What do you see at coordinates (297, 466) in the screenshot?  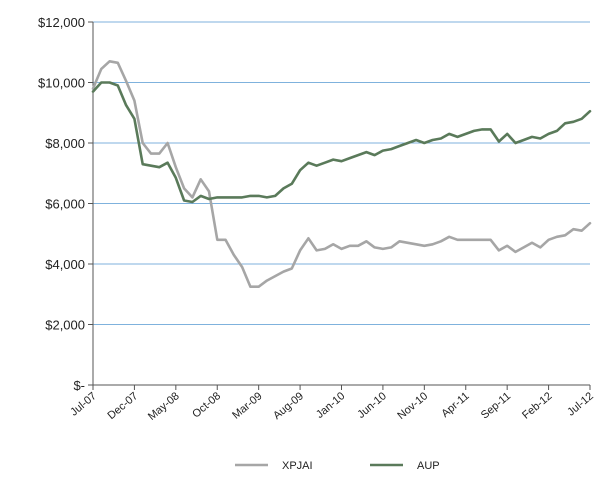 I see `legend-label-xpjai: XPJAI` at bounding box center [297, 466].